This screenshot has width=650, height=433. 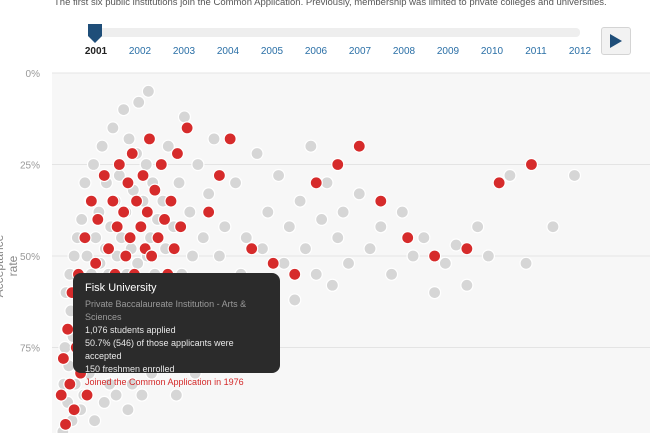 What do you see at coordinates (334, 32) in the screenshot?
I see `timeline-track` at bounding box center [334, 32].